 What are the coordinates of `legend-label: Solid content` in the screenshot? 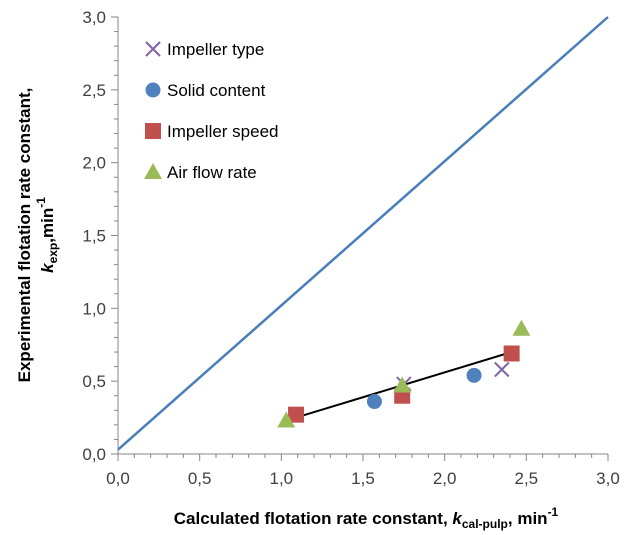 It's located at (216, 90).